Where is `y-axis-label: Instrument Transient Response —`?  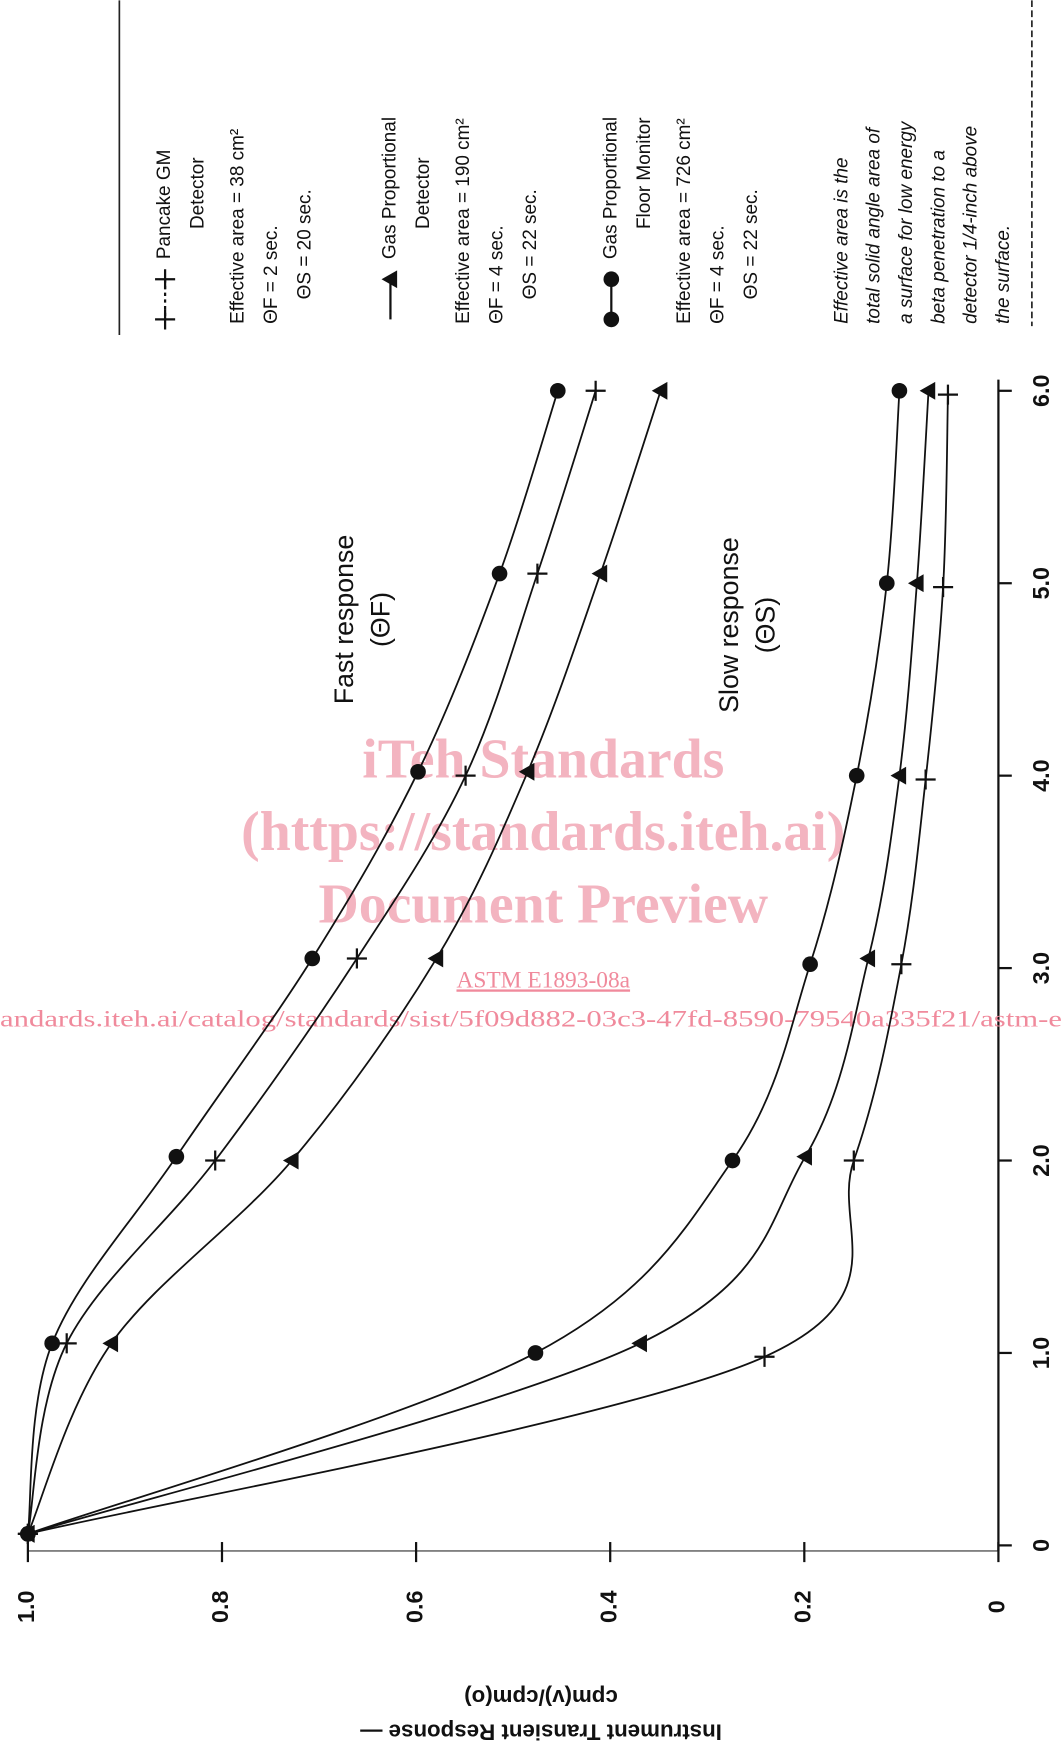 y-axis-label: Instrument Transient Response — is located at coordinates (540, 1732).